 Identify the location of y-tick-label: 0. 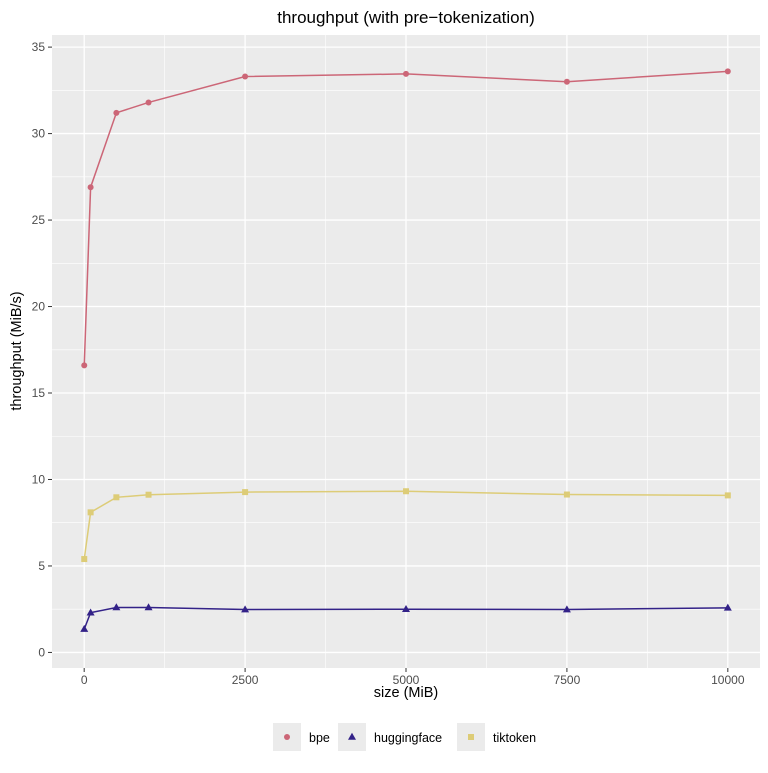
(41, 652).